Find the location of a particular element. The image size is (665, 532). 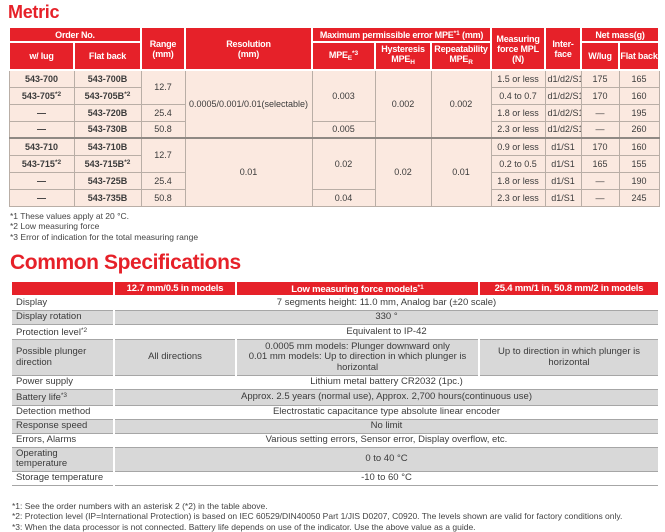

models-12-7-header: 12.7 mm/0.5 in models is located at coordinates (175, 288).